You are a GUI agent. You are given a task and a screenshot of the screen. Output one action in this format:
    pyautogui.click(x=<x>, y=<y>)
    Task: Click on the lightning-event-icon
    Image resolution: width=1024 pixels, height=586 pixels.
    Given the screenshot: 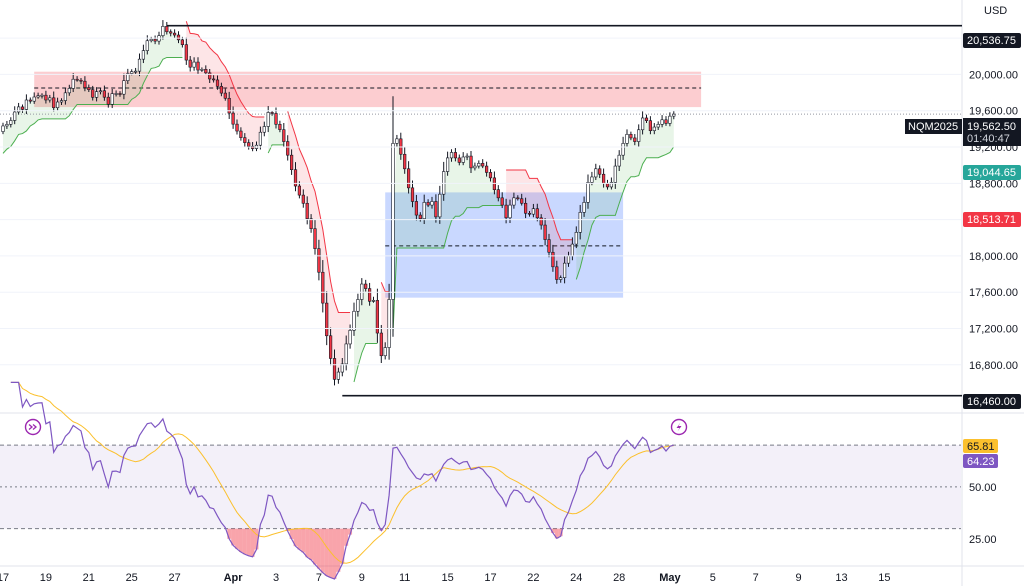 What is the action you would take?
    pyautogui.click(x=679, y=427)
    